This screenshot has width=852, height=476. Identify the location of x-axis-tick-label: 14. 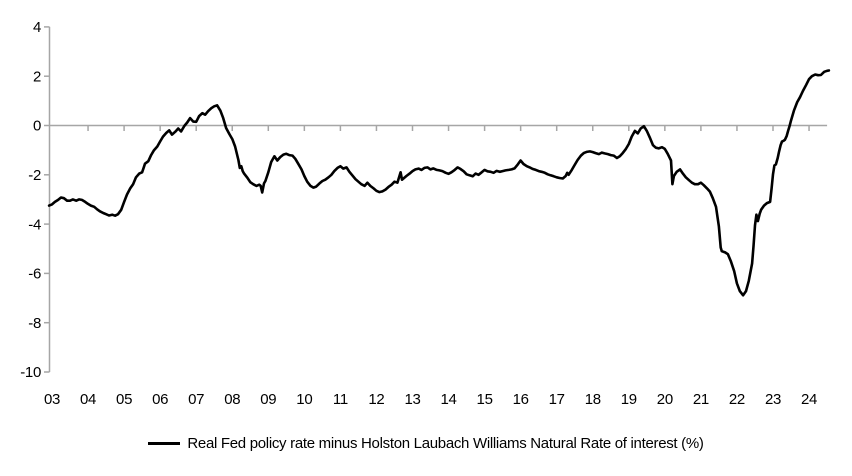
(449, 399).